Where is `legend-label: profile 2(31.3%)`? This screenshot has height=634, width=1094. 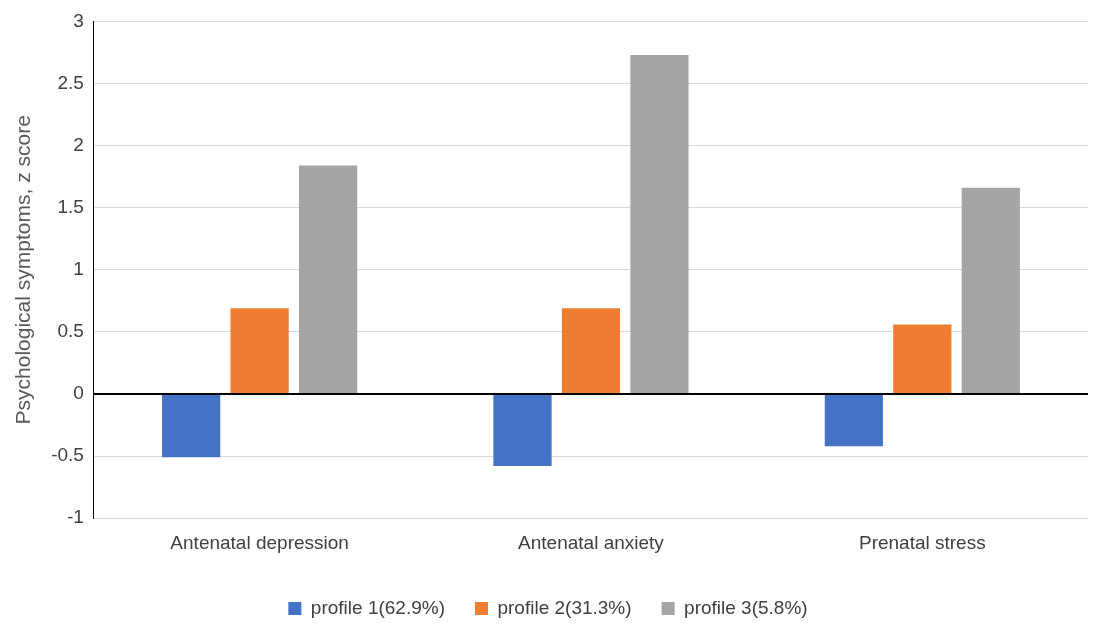 legend-label: profile 2(31.3%) is located at coordinates (564, 607).